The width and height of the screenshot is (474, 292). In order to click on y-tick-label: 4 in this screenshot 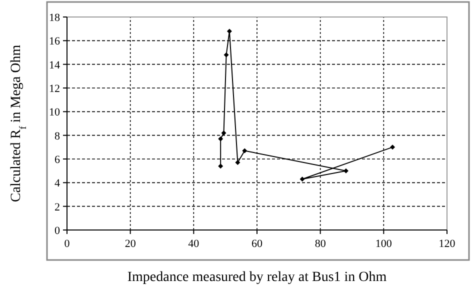, I will do `click(57, 184)`.